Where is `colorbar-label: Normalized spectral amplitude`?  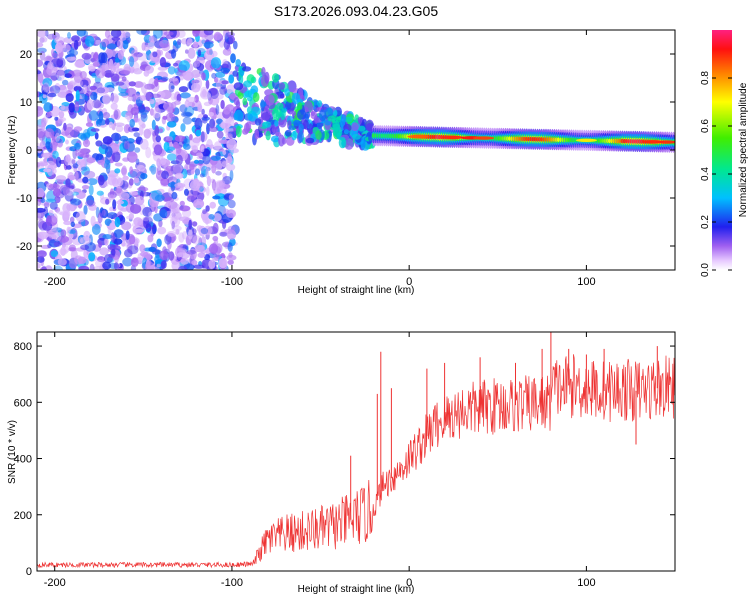 colorbar-label: Normalized spectral amplitude is located at coordinates (743, 149).